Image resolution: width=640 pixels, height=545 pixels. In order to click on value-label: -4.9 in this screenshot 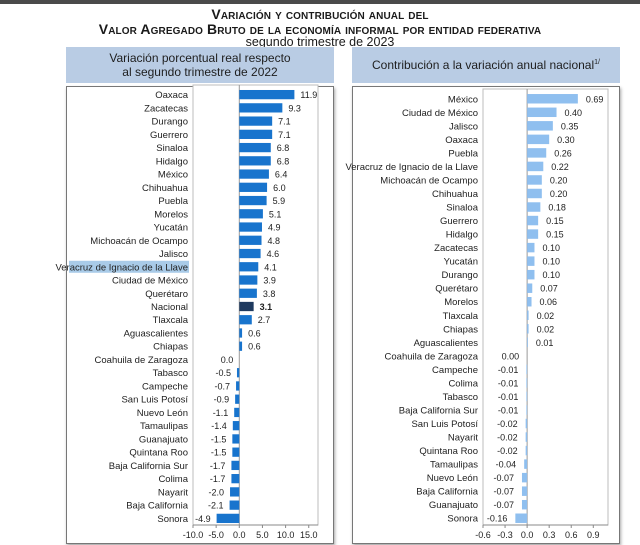, I will do `click(203, 519)`.